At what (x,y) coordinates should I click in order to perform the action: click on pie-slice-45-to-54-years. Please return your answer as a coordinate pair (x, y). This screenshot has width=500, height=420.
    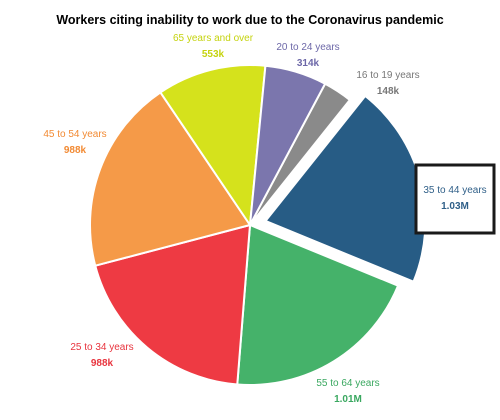
    Looking at the image, I should click on (170, 179).